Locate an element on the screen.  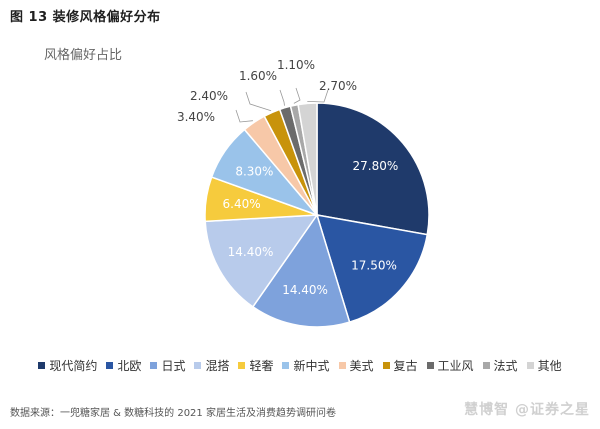
legend-item-2: 日式 is located at coordinates (167, 365).